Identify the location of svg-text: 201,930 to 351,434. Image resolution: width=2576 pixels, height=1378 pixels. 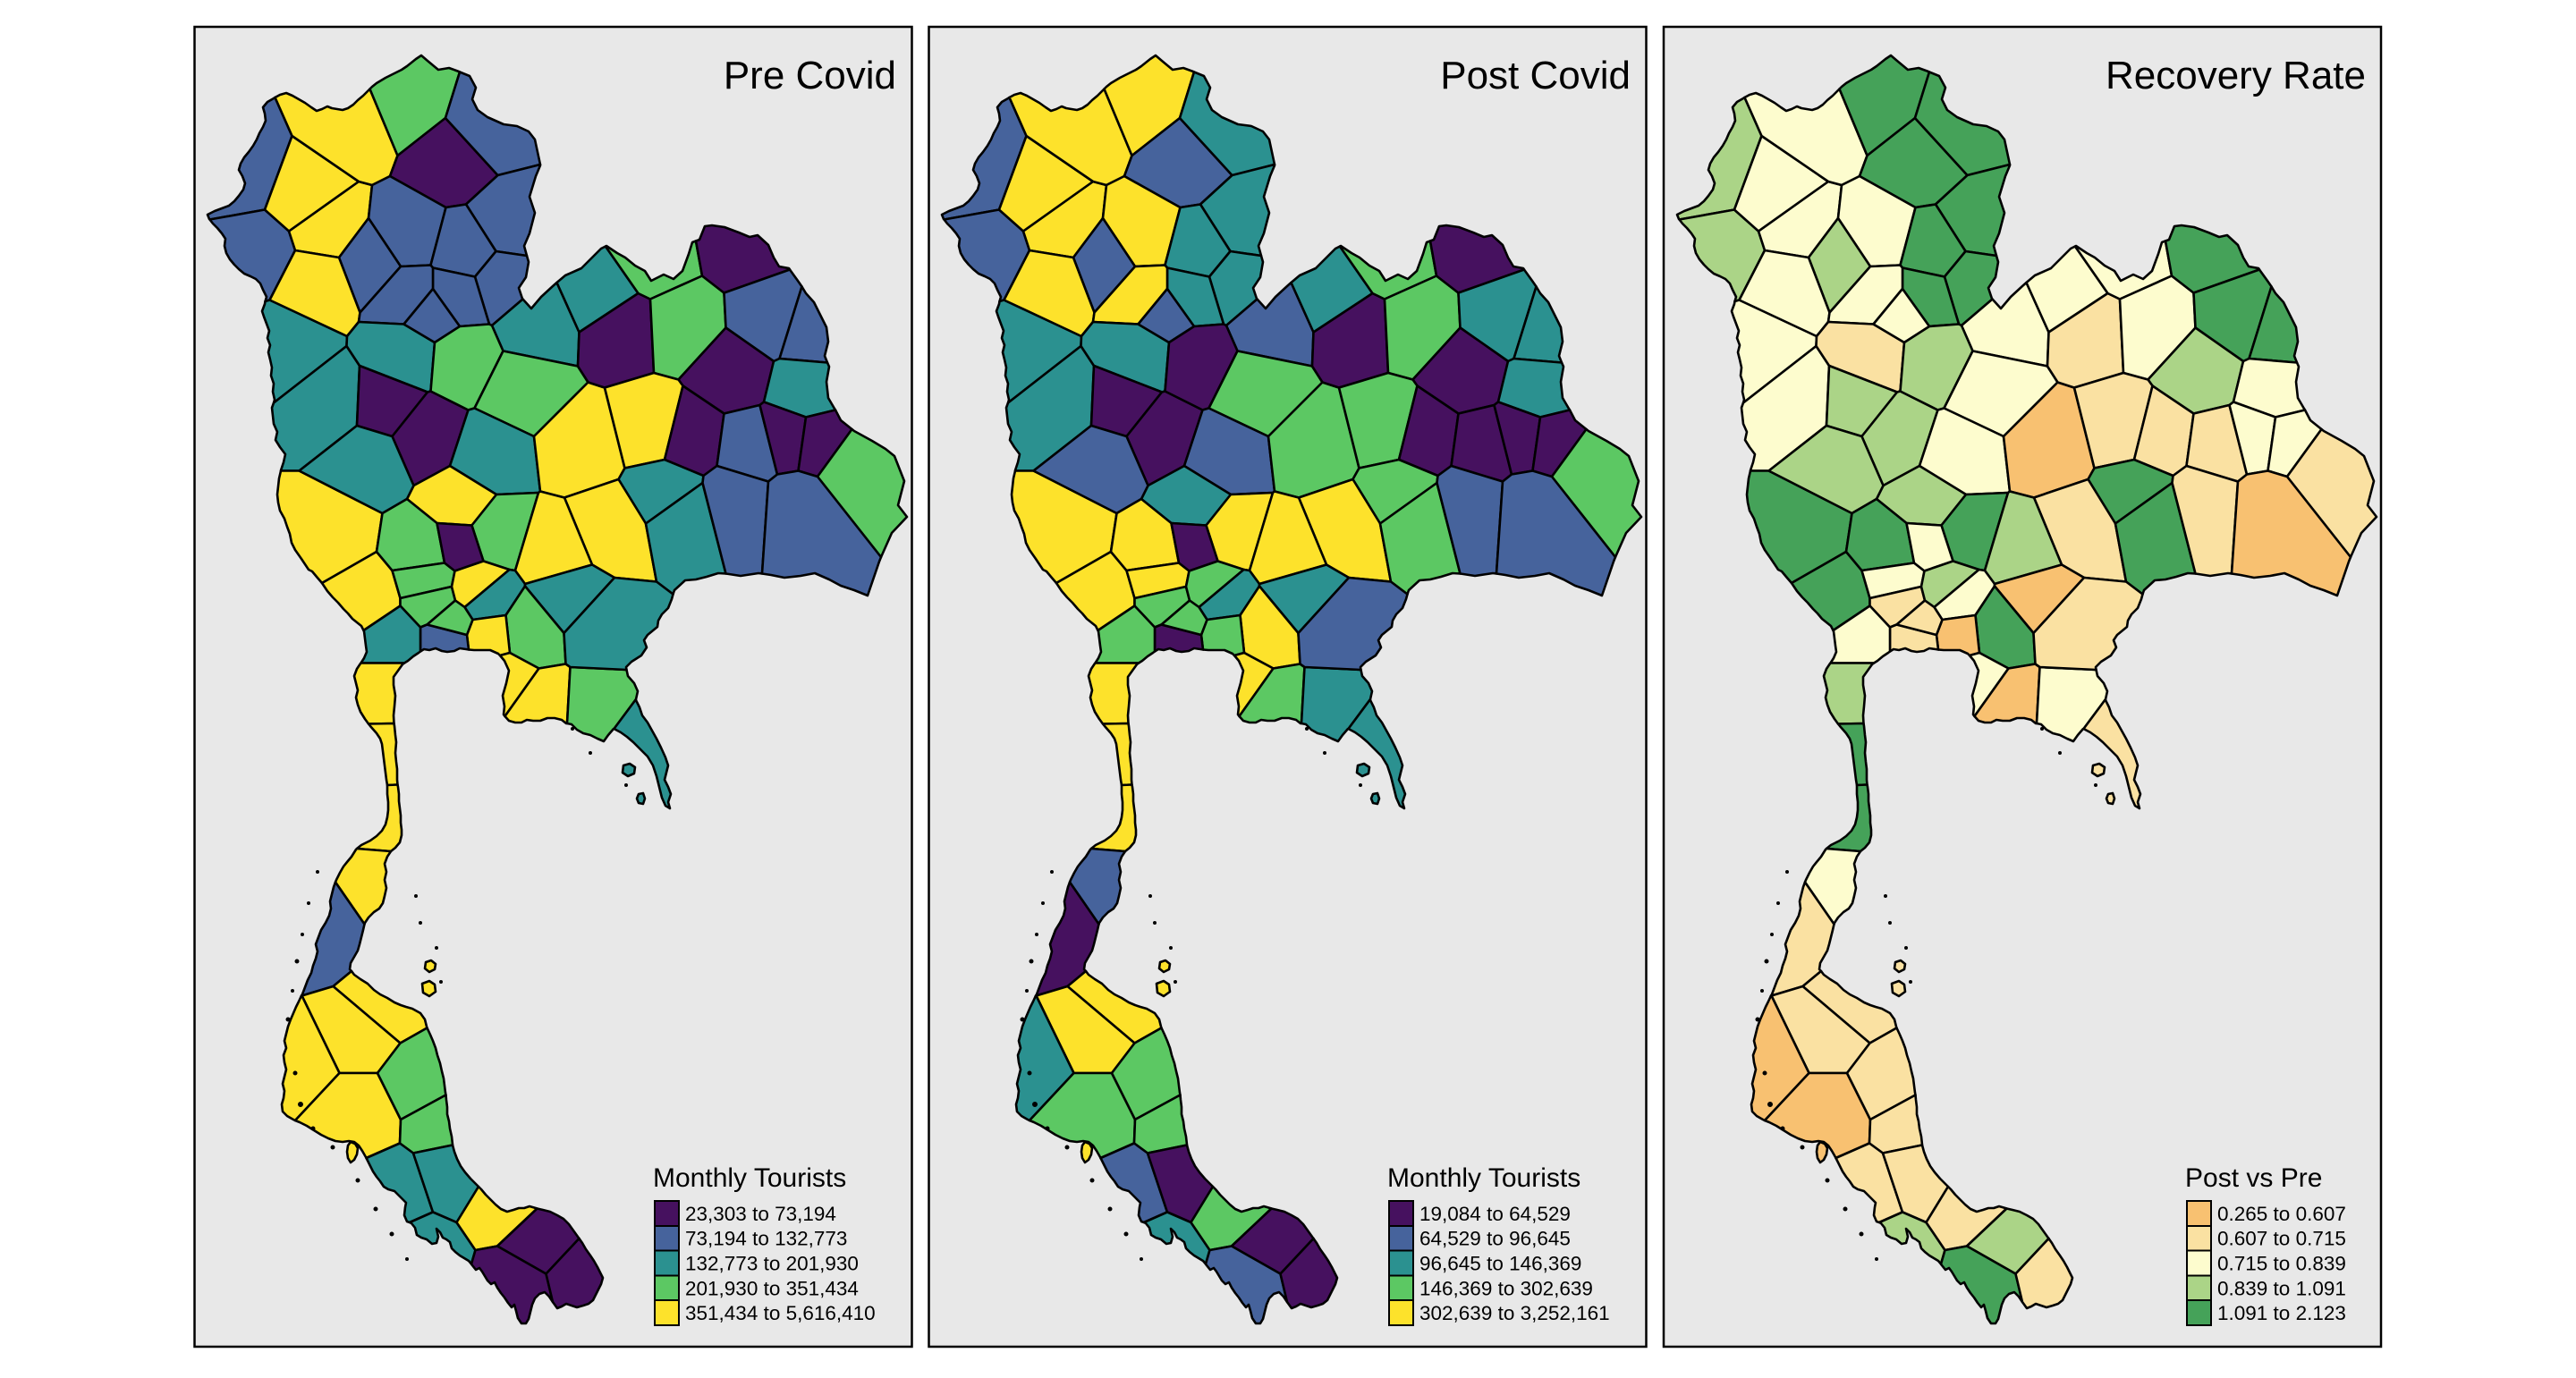
(772, 1289).